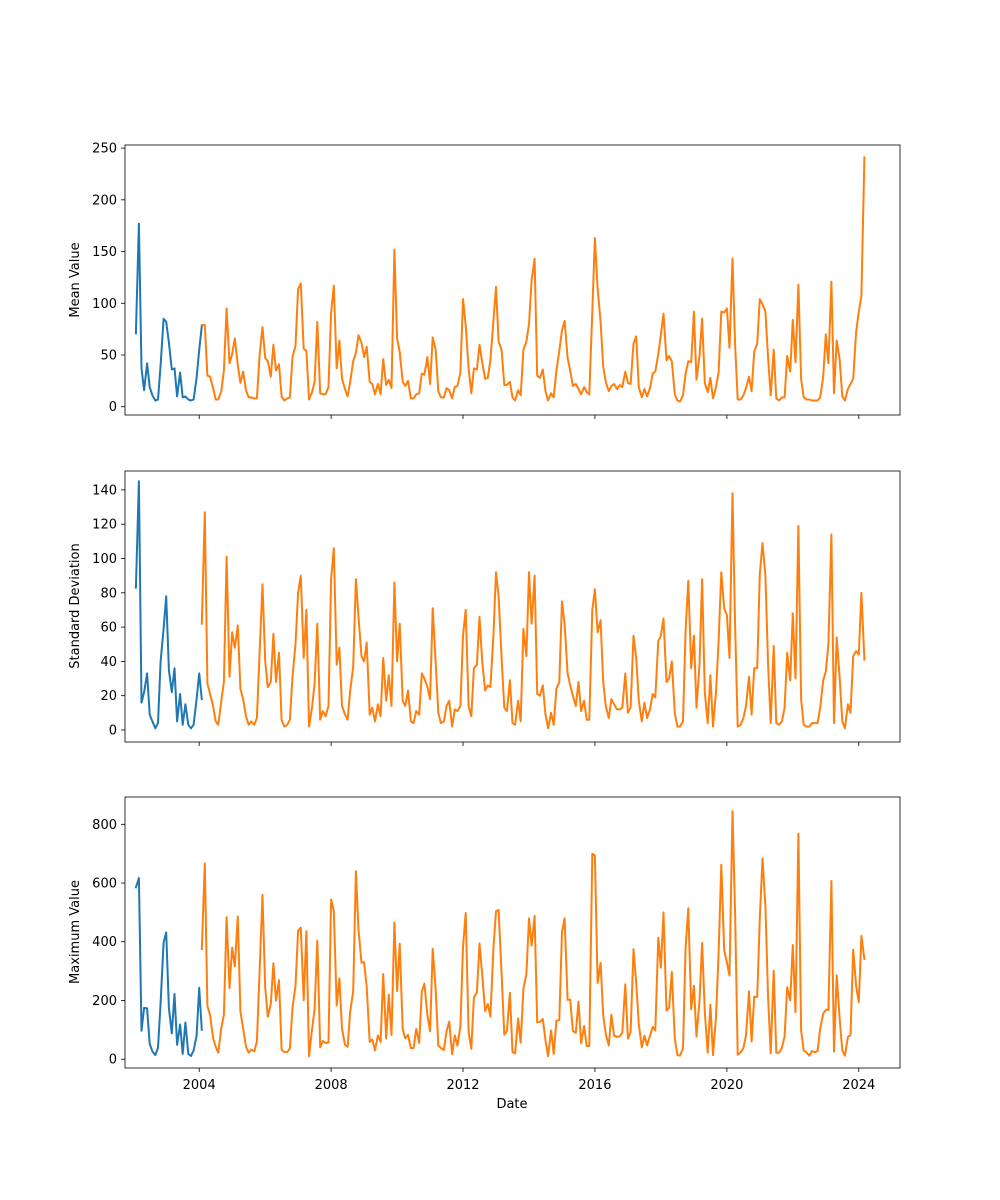  I want to click on maximum-value-y-axis-label: Maximum Value, so click(75, 932).